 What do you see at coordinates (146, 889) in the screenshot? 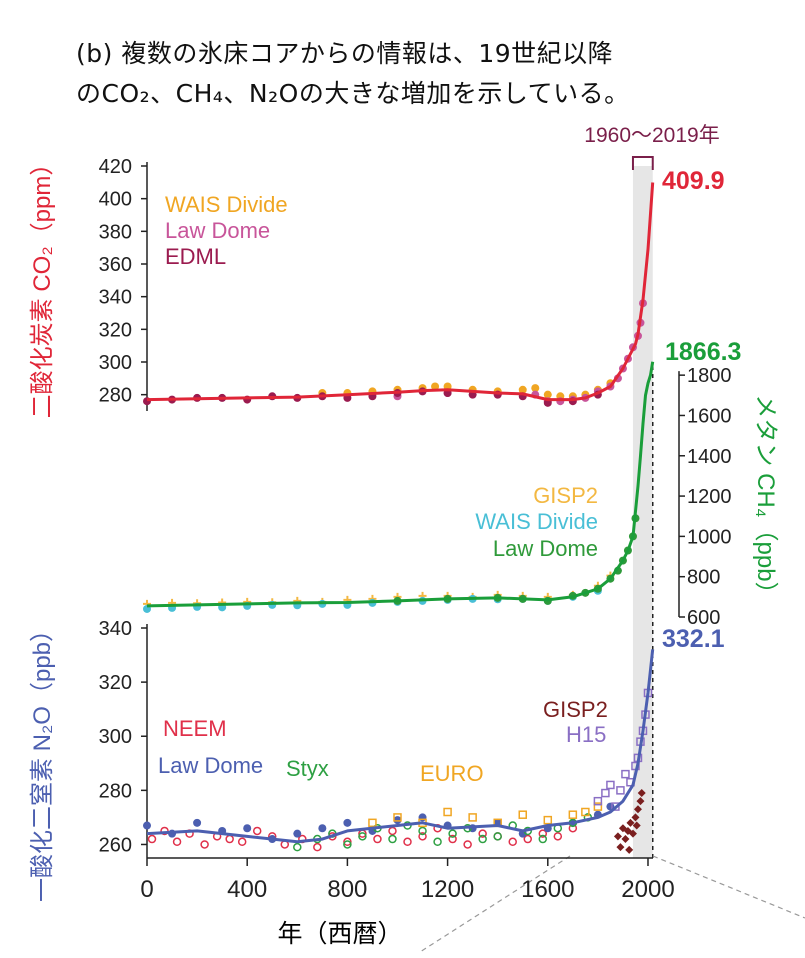
I see `x-tick-label: 0` at bounding box center [146, 889].